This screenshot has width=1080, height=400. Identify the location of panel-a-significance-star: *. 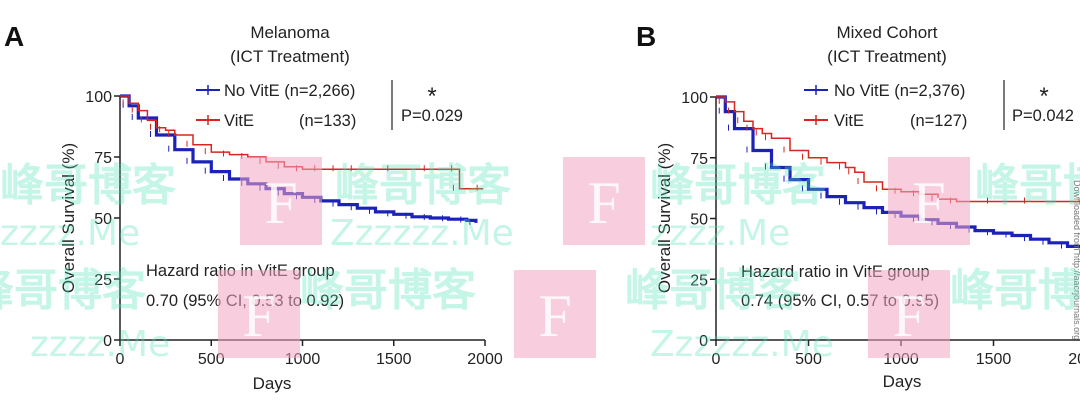
(431, 96).